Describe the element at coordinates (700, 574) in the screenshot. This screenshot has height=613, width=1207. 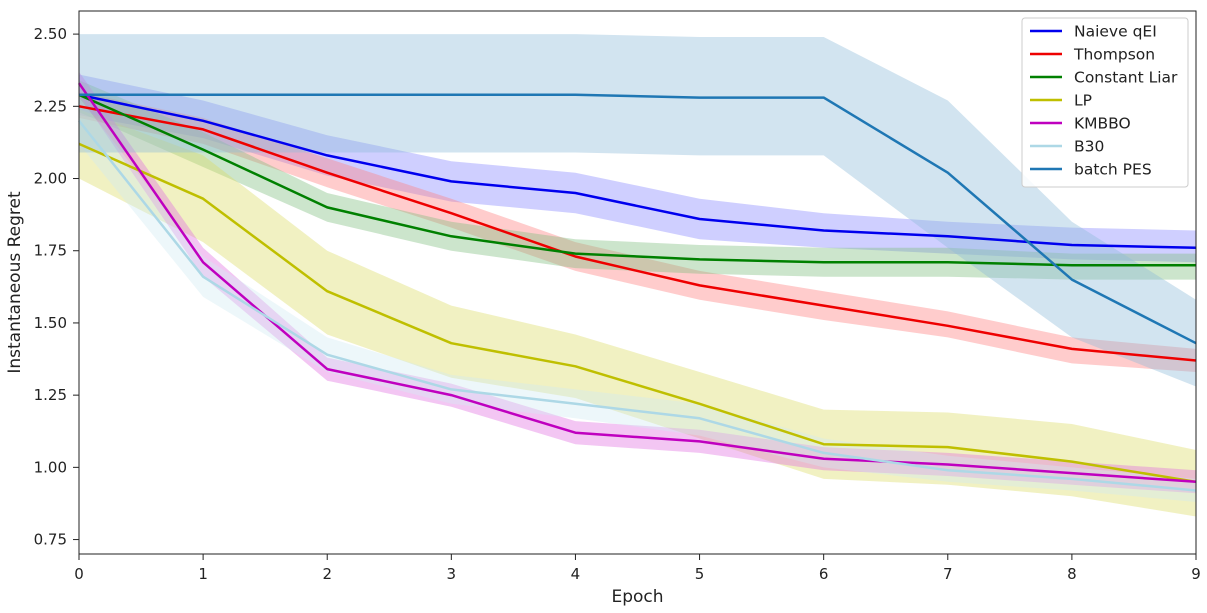
I see `x-tick-label: 5` at that location.